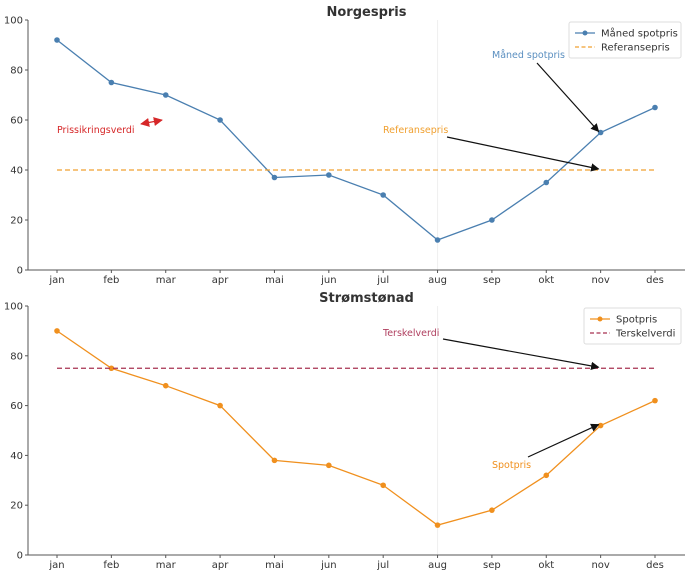 This screenshot has height=574, width=690. What do you see at coordinates (410, 333) in the screenshot?
I see `annotation-label: Terskelverdi` at bounding box center [410, 333].